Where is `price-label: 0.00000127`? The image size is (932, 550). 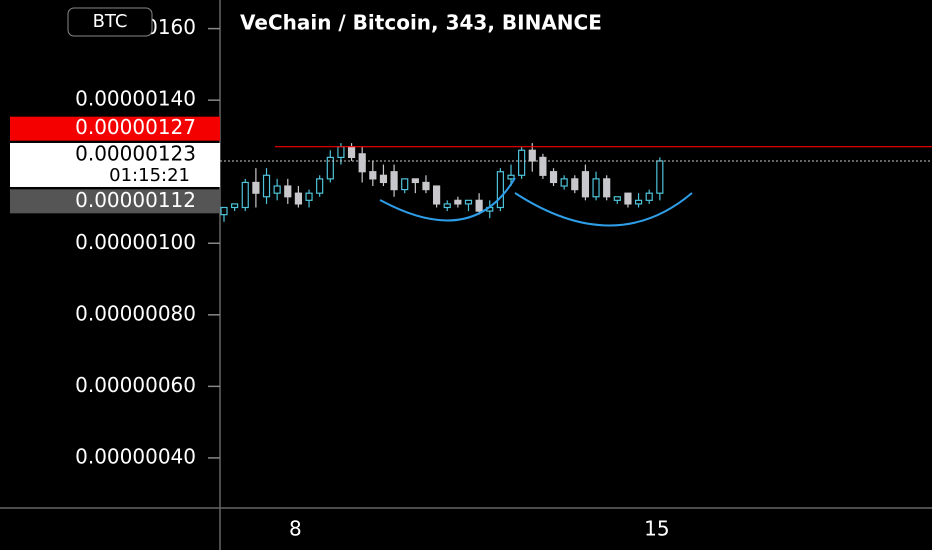 price-label: 0.00000127 is located at coordinates (135, 127).